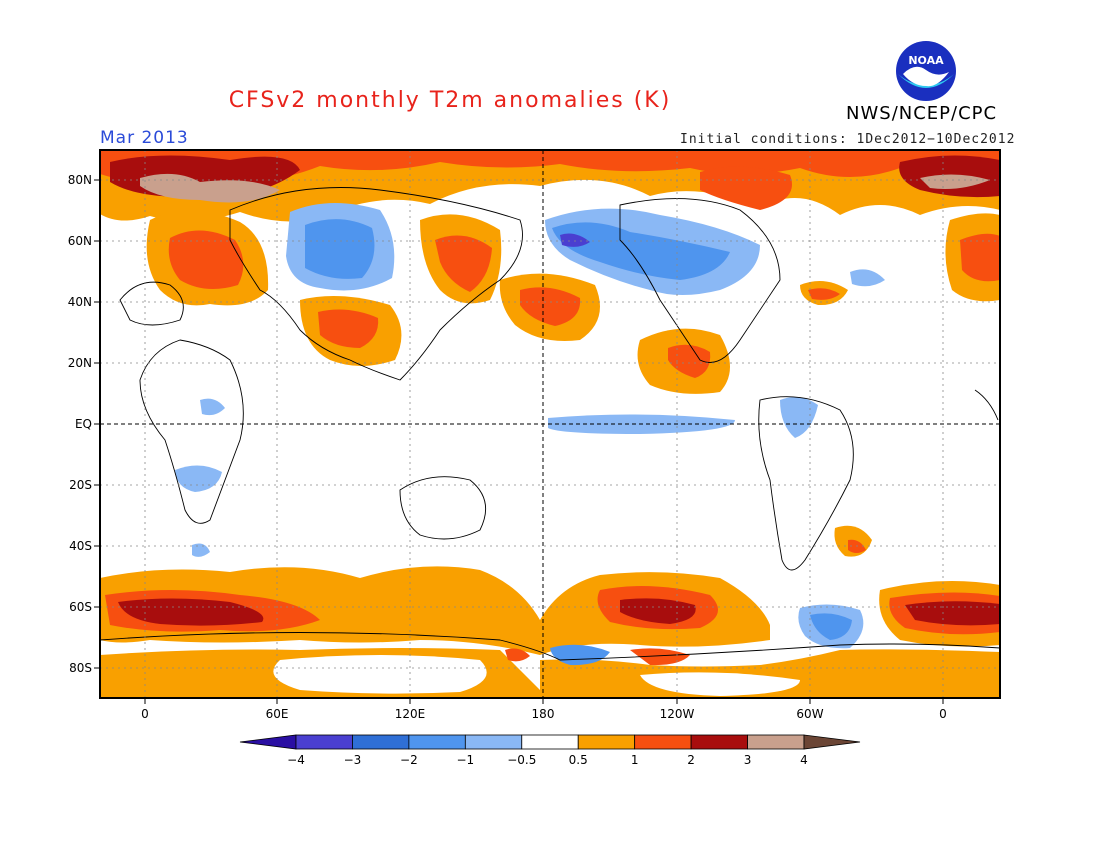  What do you see at coordinates (80, 180) in the screenshot?
I see `lat-label: 80N` at bounding box center [80, 180].